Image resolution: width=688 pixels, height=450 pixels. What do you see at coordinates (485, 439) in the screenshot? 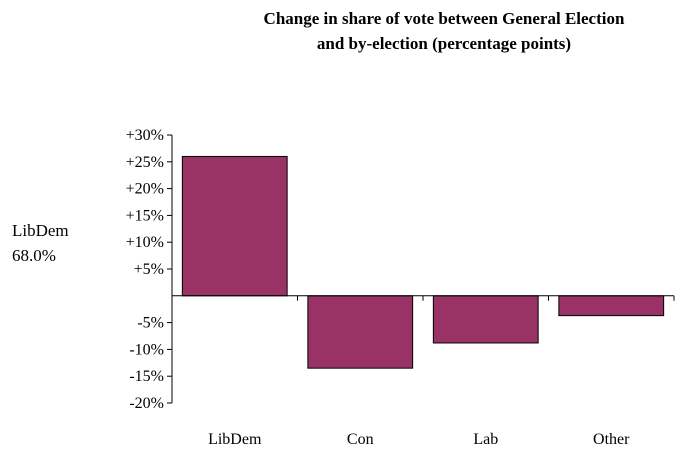
I see `x-category-label: Lab` at bounding box center [485, 439].